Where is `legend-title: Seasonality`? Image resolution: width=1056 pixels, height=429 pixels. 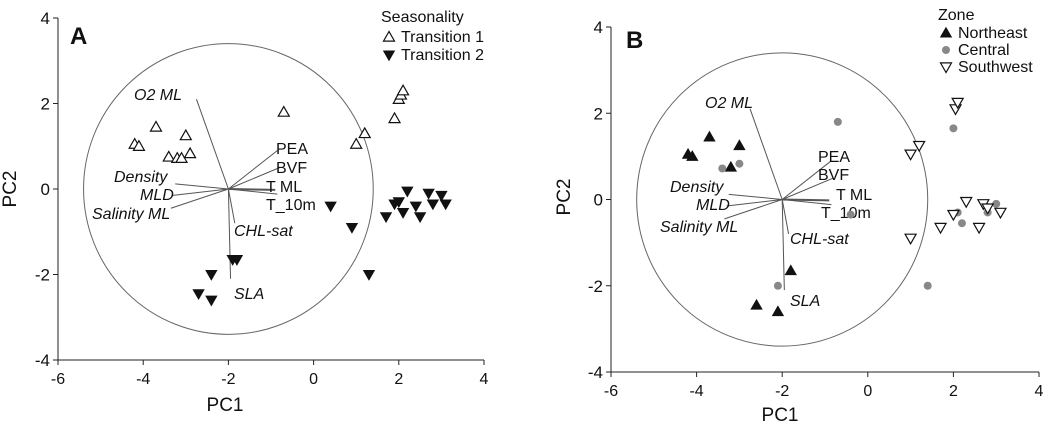 legend-title: Seasonality is located at coordinates (422, 17).